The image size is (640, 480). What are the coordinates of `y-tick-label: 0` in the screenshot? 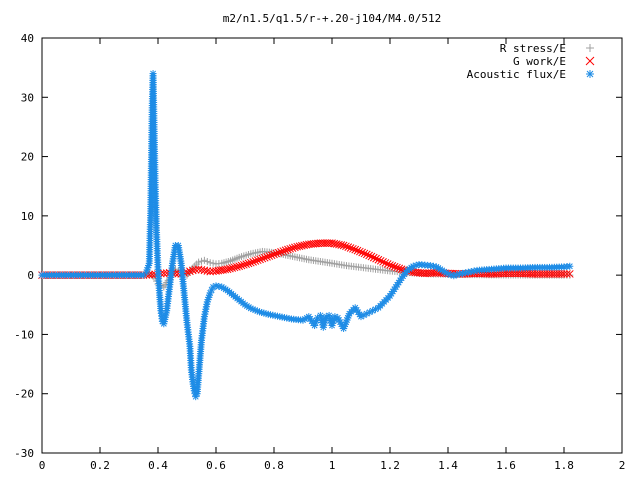 It's located at (30, 275).